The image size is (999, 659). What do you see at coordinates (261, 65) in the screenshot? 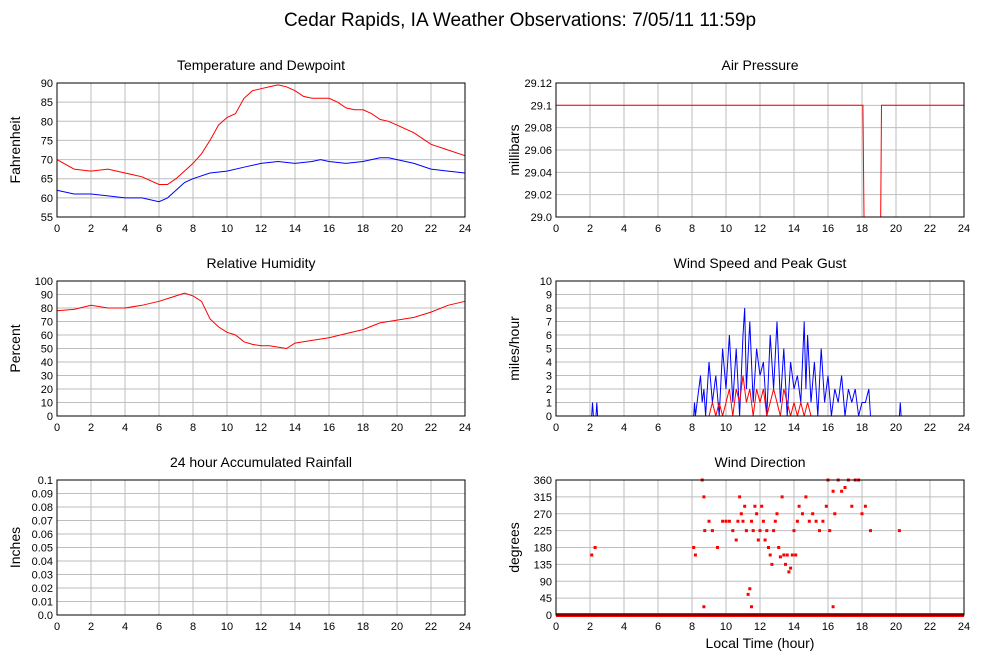
I see `chart-title: Temperature and Dewpoint` at bounding box center [261, 65].